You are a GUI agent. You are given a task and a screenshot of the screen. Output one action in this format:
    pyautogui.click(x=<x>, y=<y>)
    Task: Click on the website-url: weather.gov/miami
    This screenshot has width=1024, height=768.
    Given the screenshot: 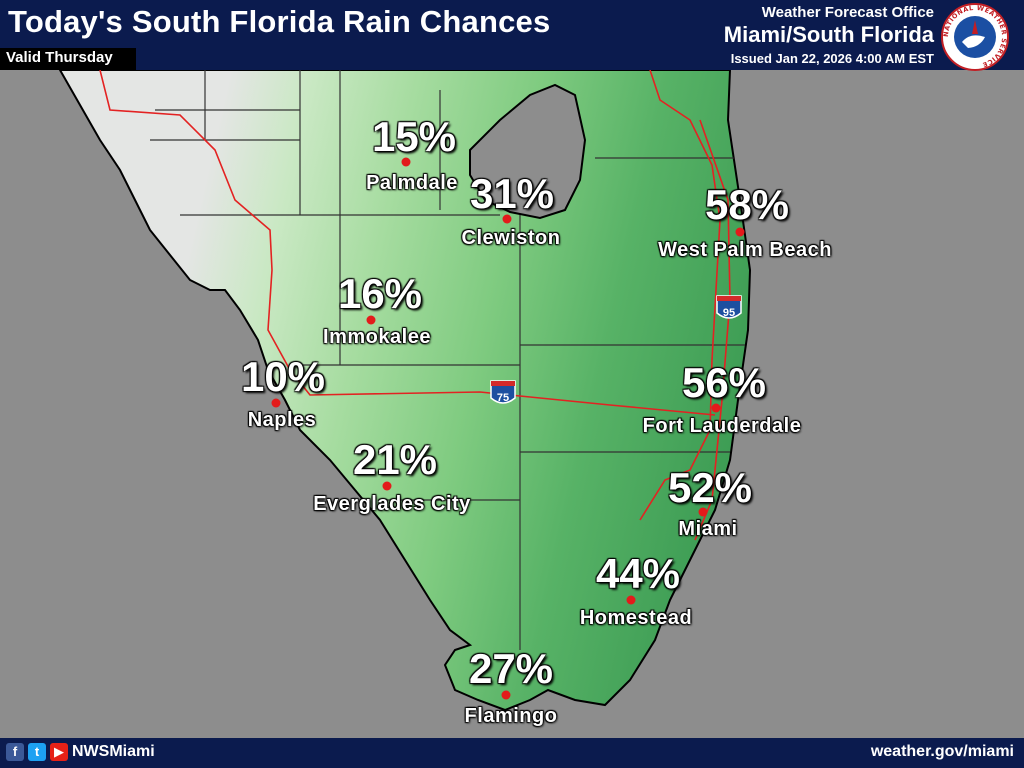 What is the action you would take?
    pyautogui.click(x=942, y=751)
    